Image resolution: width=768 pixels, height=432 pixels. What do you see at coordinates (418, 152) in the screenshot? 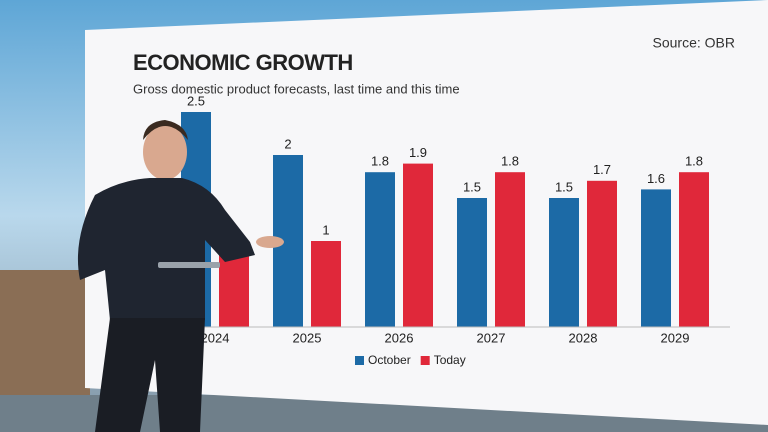
I see `value-label: 1.9` at bounding box center [418, 152].